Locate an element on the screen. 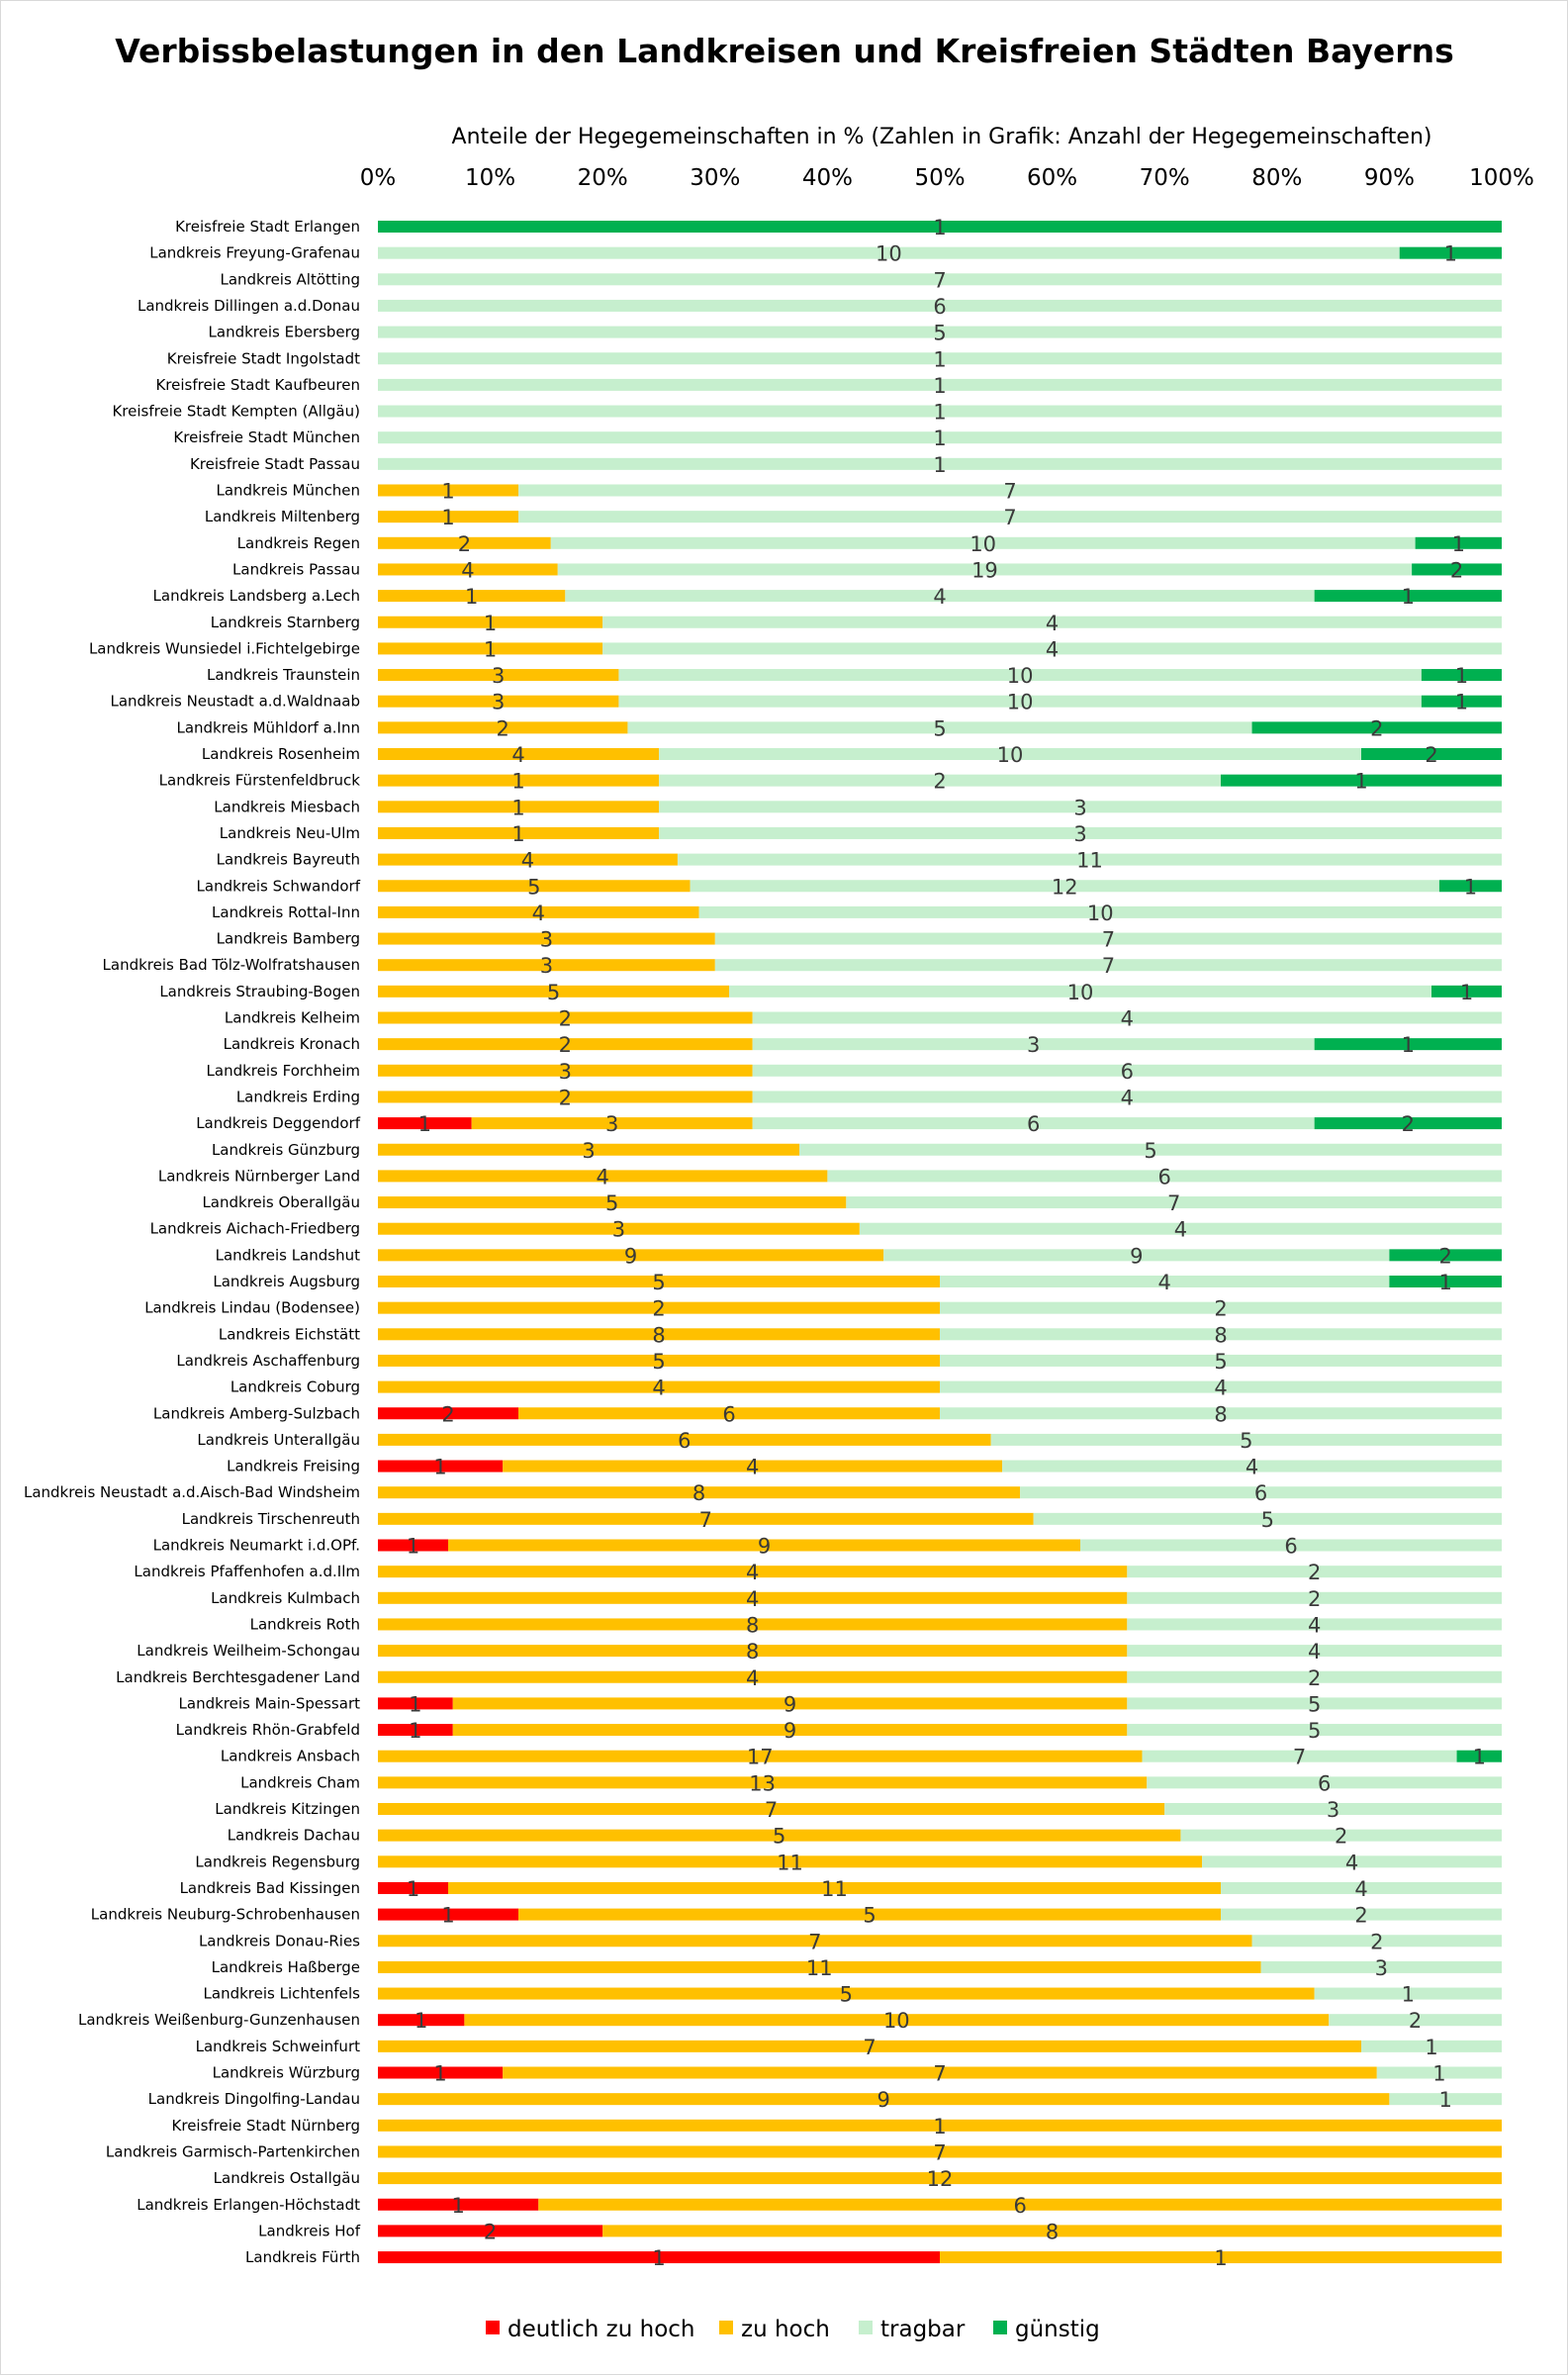  category-label: Landkreis Starnberg is located at coordinates (285, 622).